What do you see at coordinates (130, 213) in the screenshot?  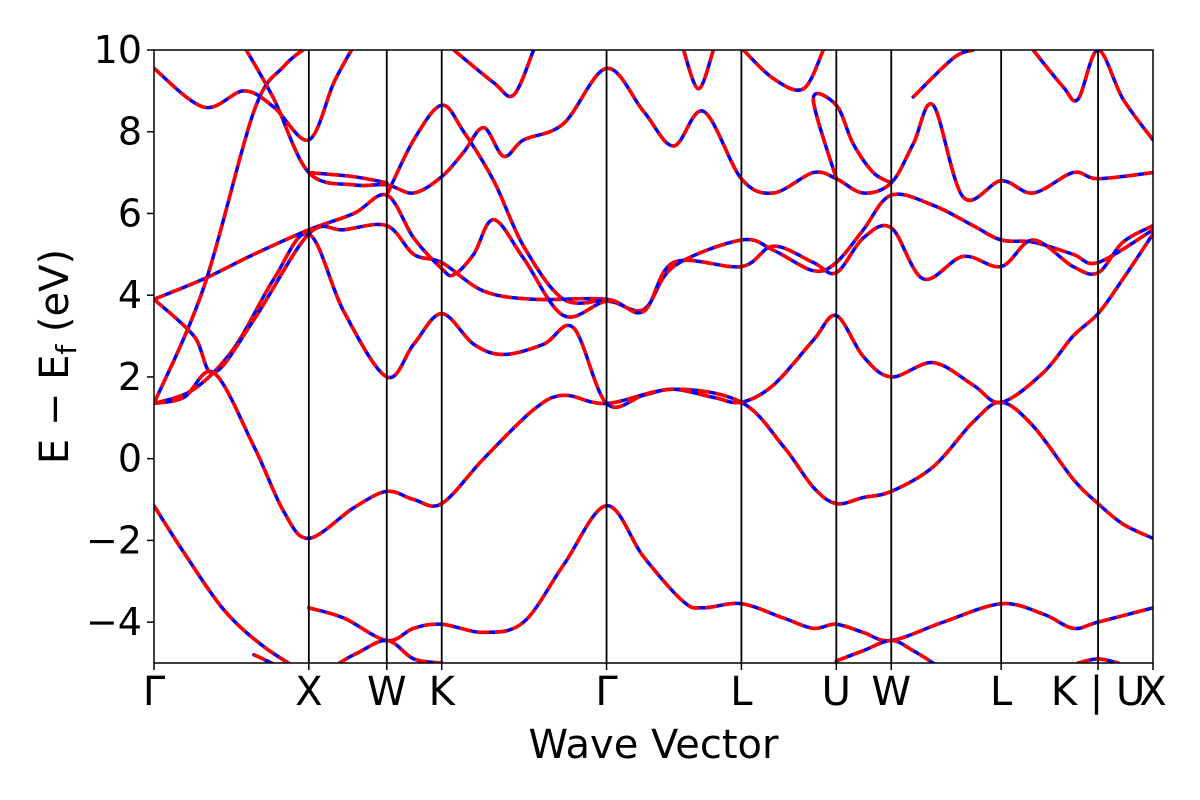 I see `y-tick-label: 6` at bounding box center [130, 213].